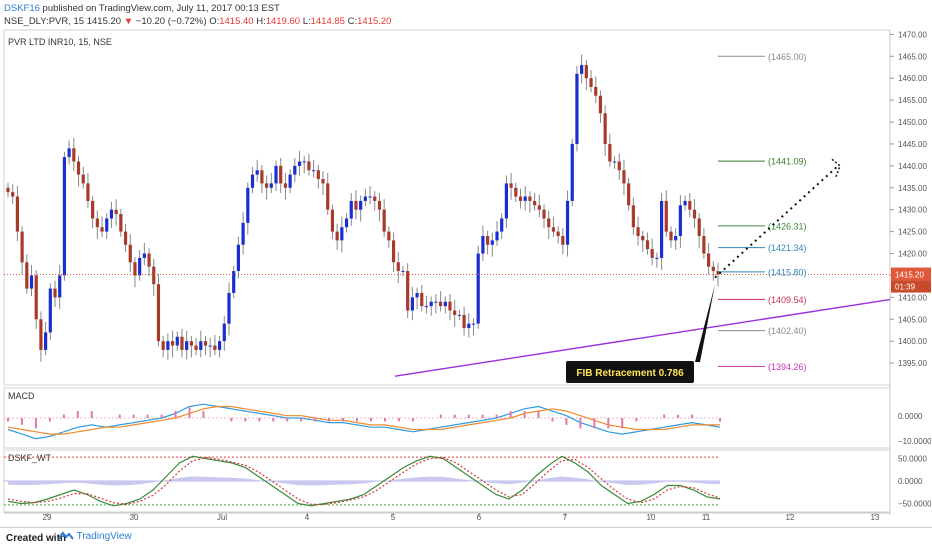 Image resolution: width=932 pixels, height=551 pixels. Describe the element at coordinates (875, 517) in the screenshot. I see `time-tick-label: 13` at that location.